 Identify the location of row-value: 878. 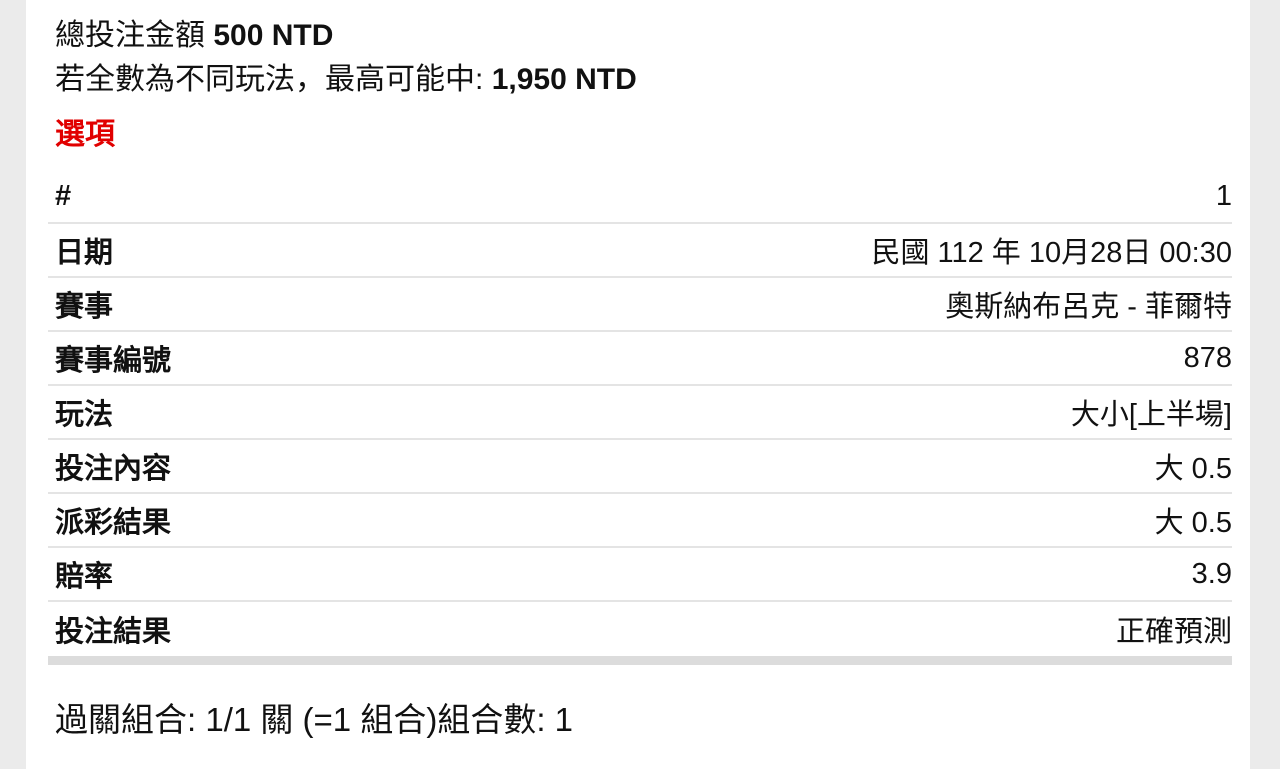
(1207, 357).